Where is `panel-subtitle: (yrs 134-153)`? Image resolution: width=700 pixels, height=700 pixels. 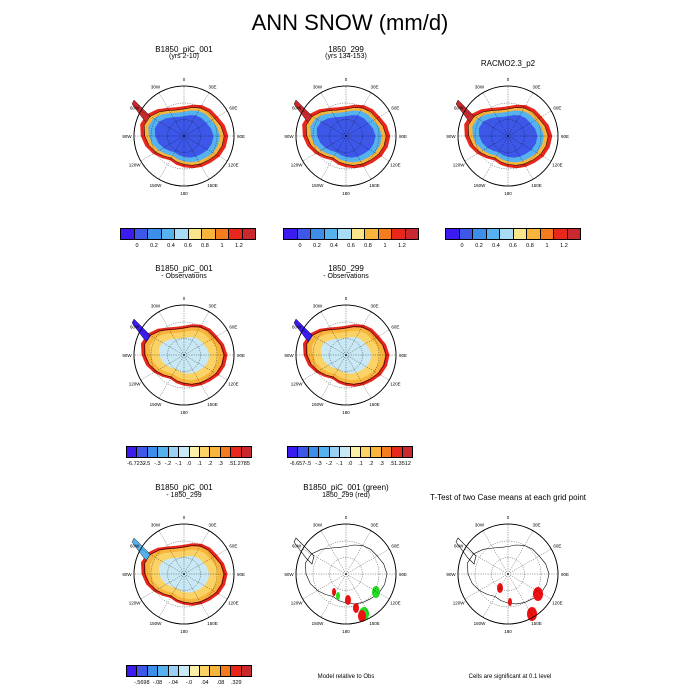 panel-subtitle: (yrs 134-153) is located at coordinates (346, 56).